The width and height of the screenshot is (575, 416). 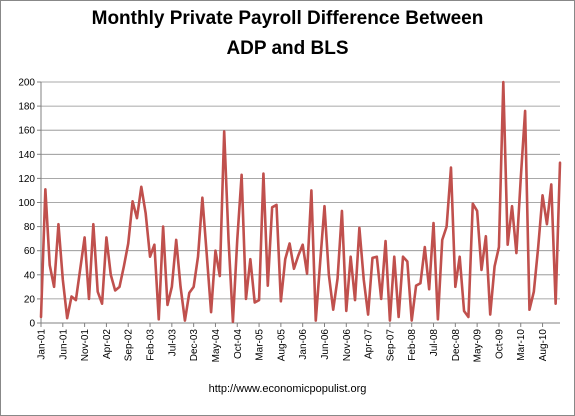 What do you see at coordinates (30, 299) in the screenshot?
I see `y-tick-label: 20` at bounding box center [30, 299].